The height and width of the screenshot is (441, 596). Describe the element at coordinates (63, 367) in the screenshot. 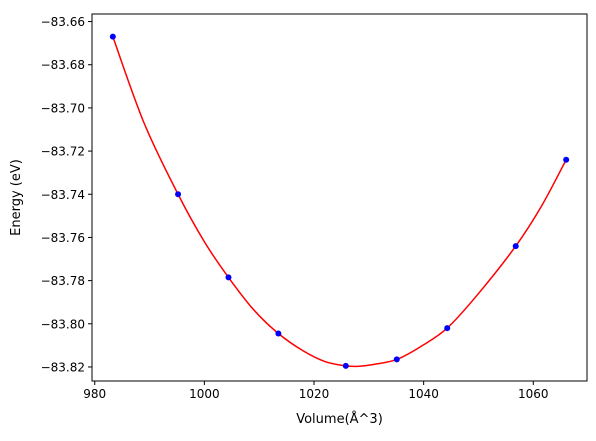

I see `y-tick-label: −83.82` at that location.